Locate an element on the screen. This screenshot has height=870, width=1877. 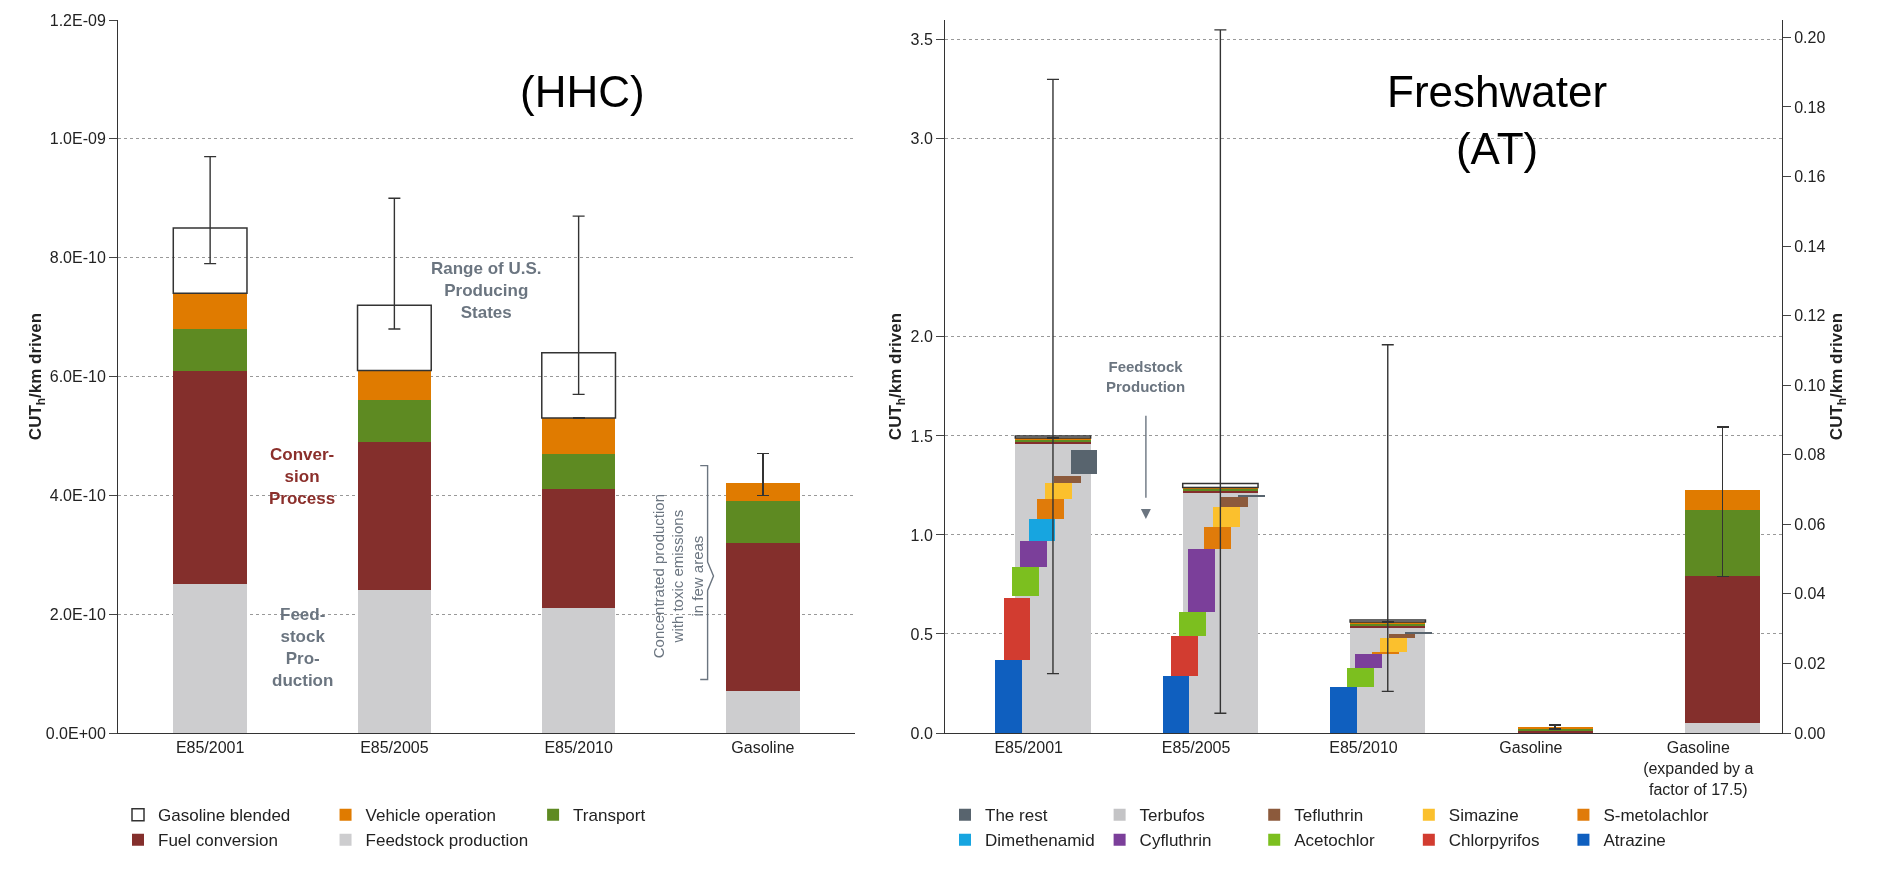
annotation: Feedstock Production is located at coordinates (1146, 376).